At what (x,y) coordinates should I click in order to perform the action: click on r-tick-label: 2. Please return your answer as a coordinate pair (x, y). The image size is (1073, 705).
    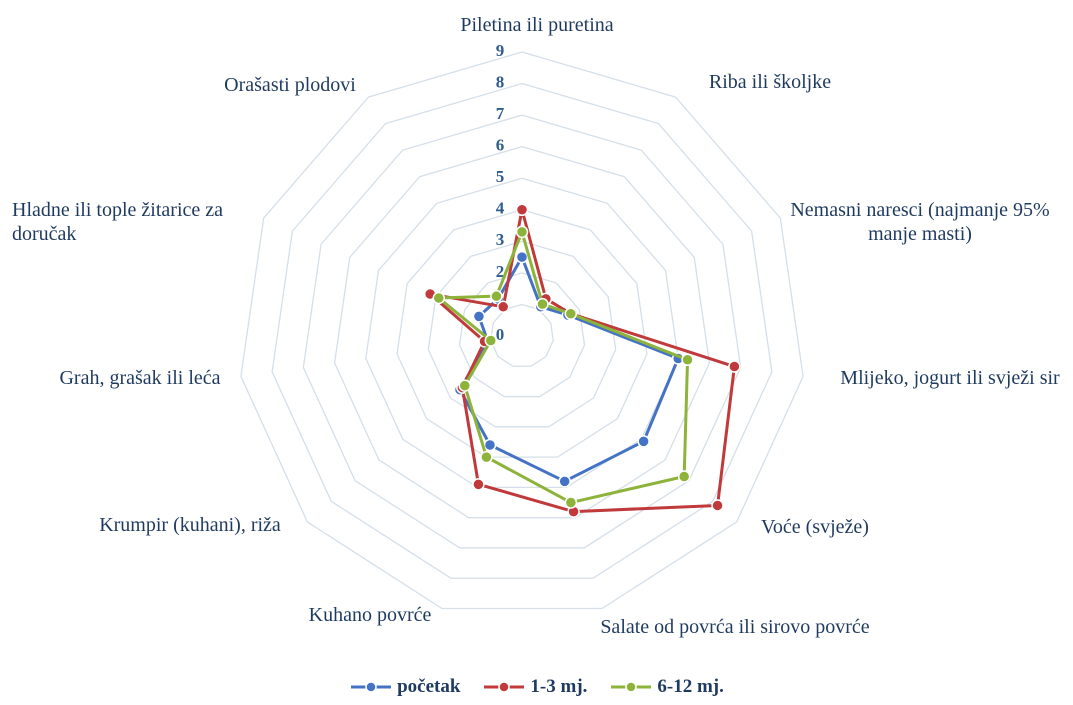
    Looking at the image, I should click on (500, 271).